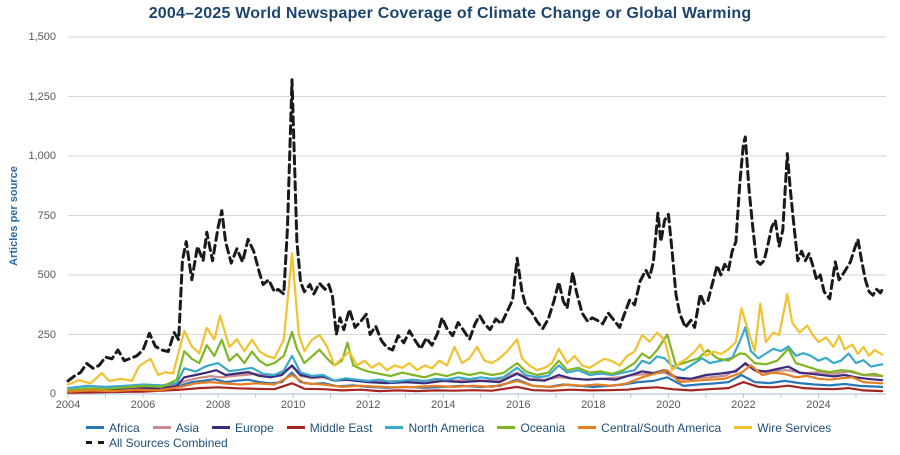  I want to click on legend-item-asia: Asia, so click(176, 427).